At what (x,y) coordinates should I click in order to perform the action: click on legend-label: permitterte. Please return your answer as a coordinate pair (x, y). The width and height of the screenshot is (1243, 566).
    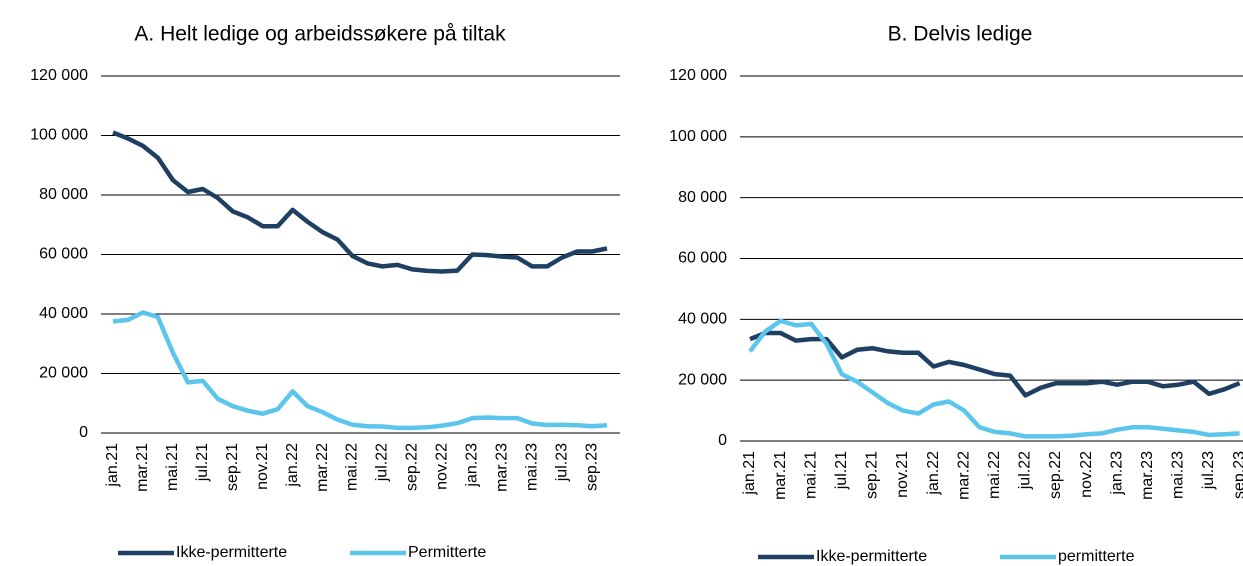
    Looking at the image, I should click on (1096, 556).